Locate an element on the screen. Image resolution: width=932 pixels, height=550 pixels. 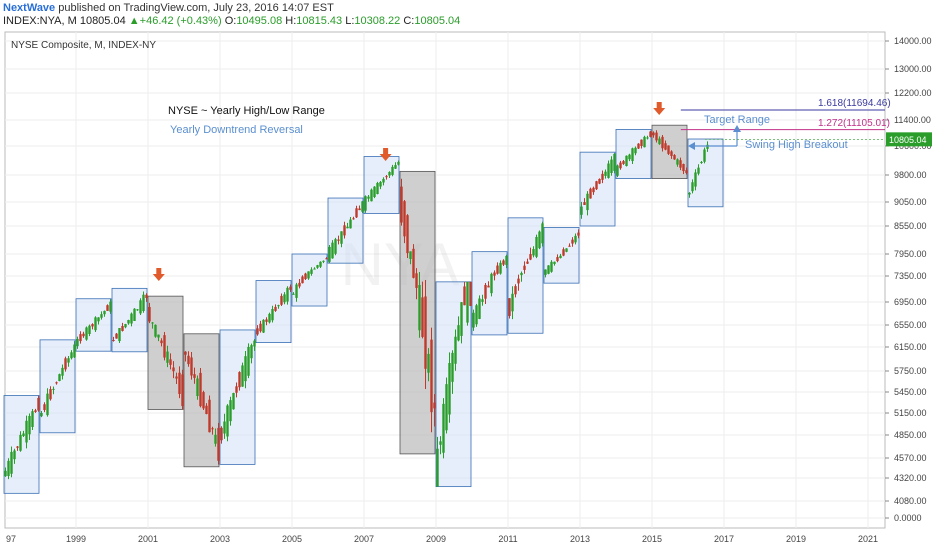
y-tick-label: 7350.00 is located at coordinates (910, 276).